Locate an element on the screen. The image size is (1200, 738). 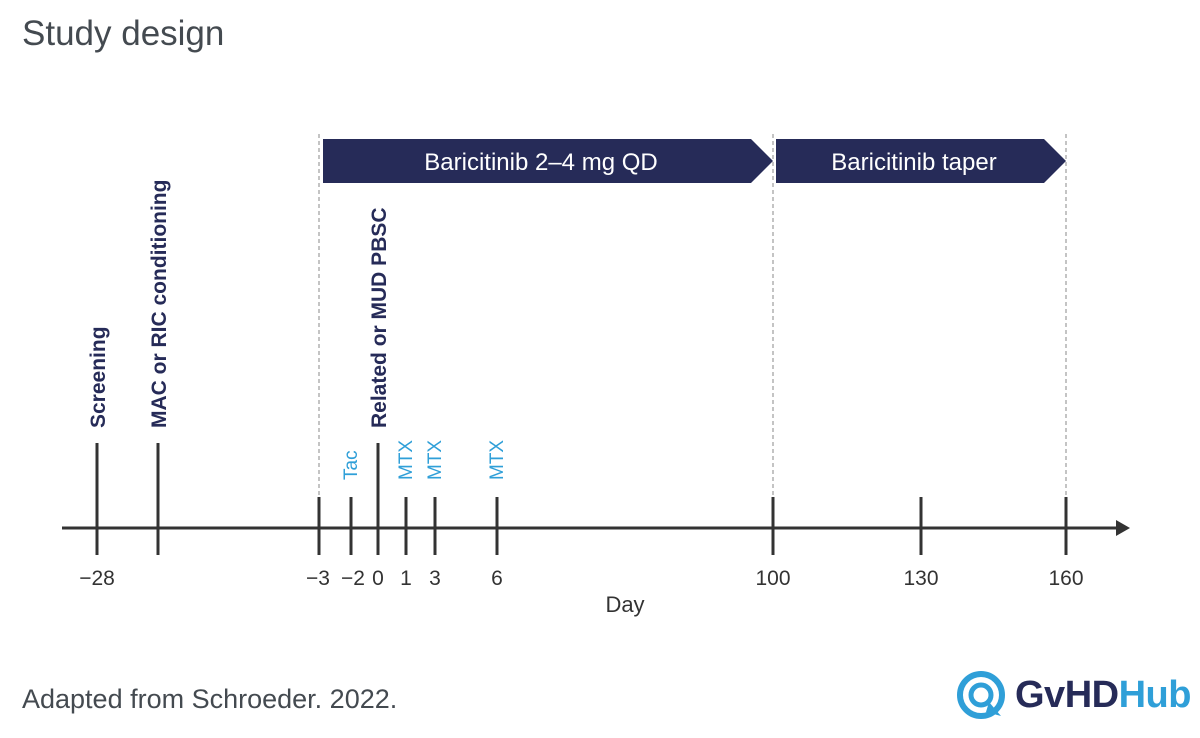
speech-bubble-icon is located at coordinates (981, 695).